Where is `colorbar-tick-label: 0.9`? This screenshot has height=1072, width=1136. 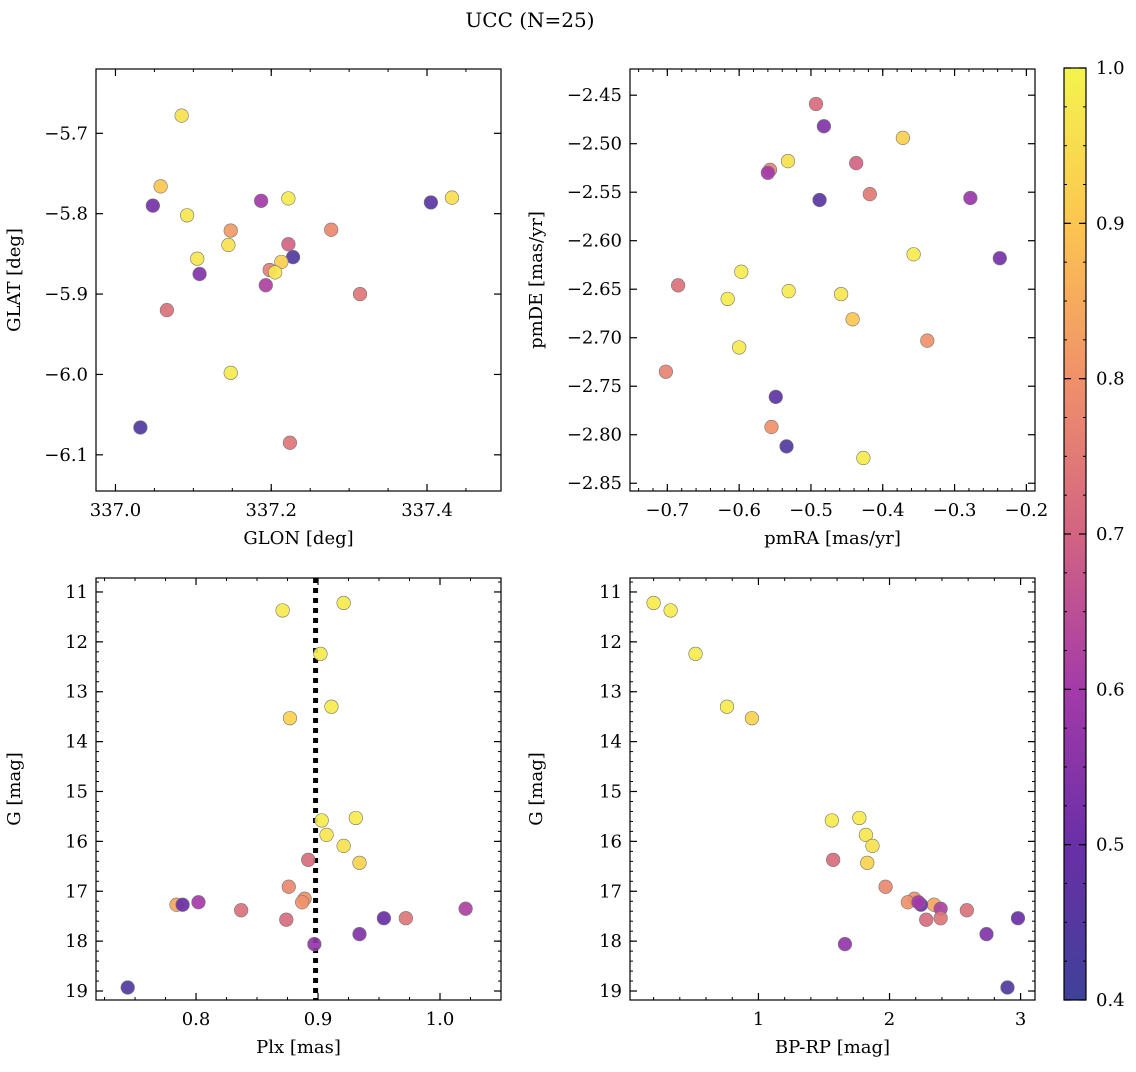
colorbar-tick-label: 0.9 is located at coordinates (1110, 223).